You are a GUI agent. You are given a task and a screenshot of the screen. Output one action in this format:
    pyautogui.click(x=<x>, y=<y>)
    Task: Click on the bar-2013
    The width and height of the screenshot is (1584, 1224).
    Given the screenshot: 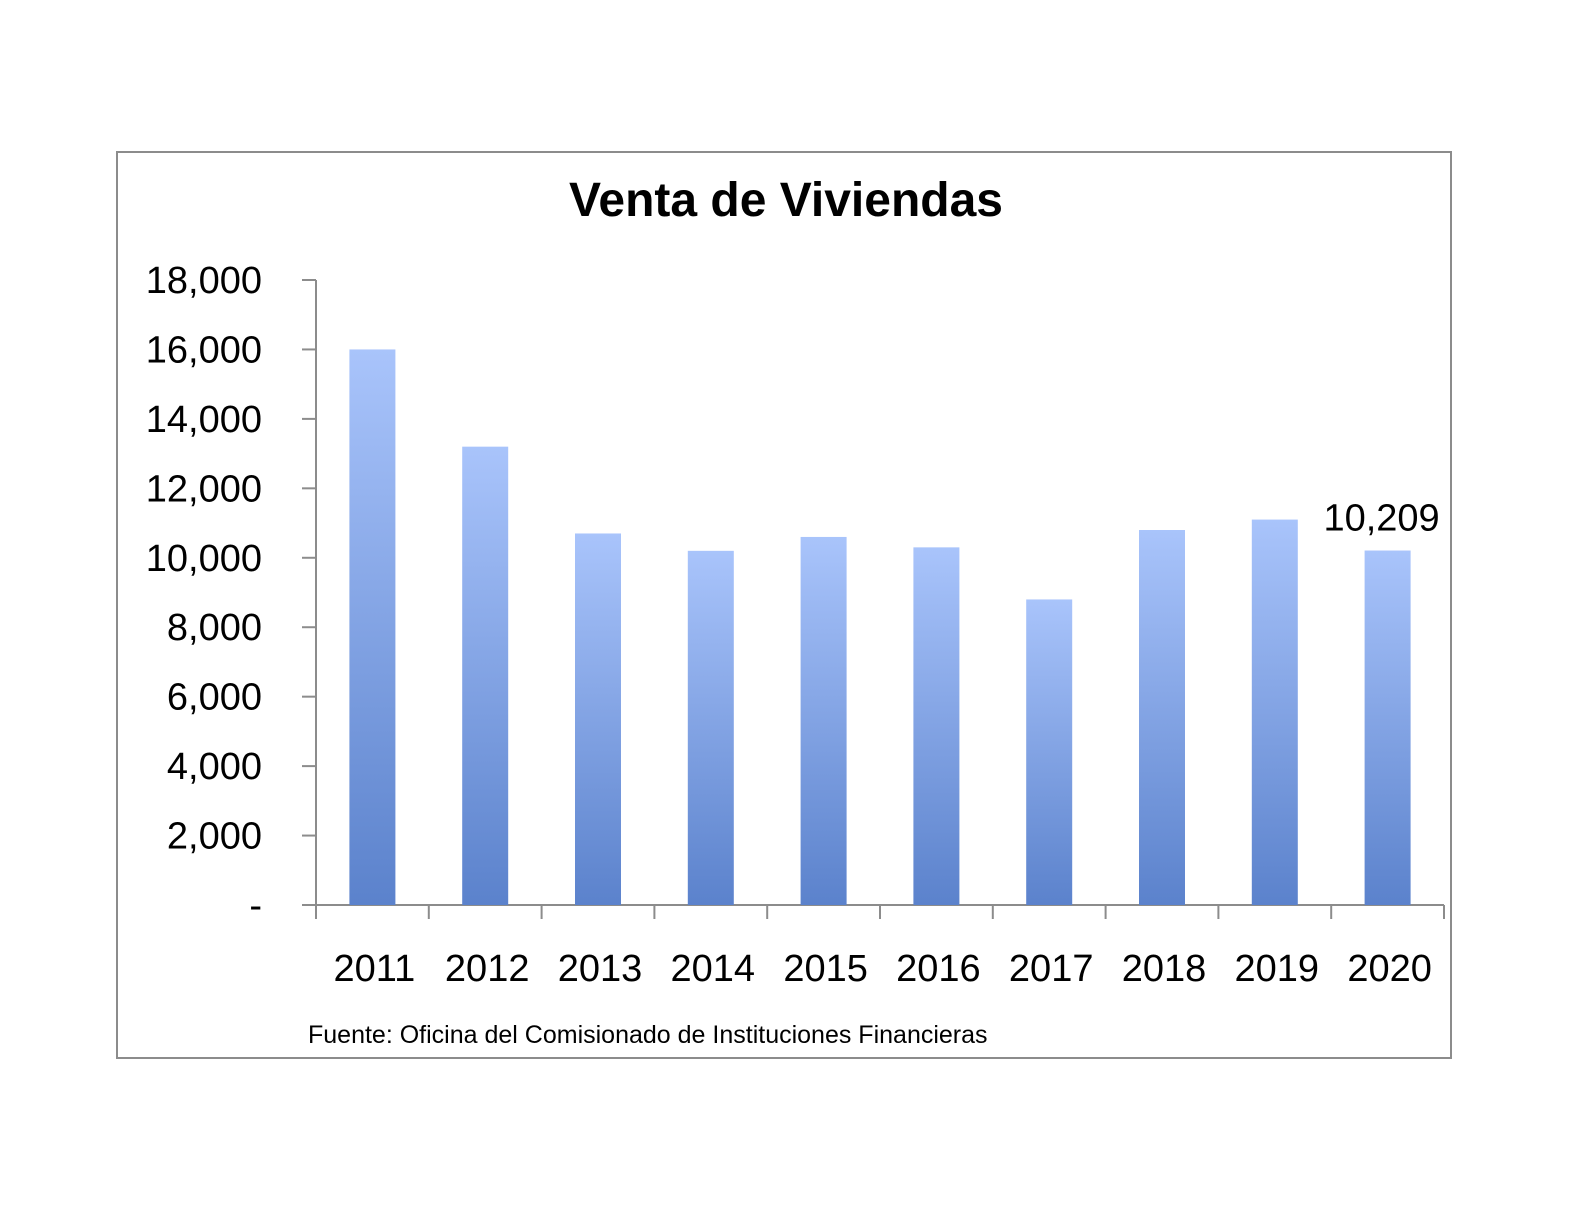 What is the action you would take?
    pyautogui.click(x=598, y=719)
    